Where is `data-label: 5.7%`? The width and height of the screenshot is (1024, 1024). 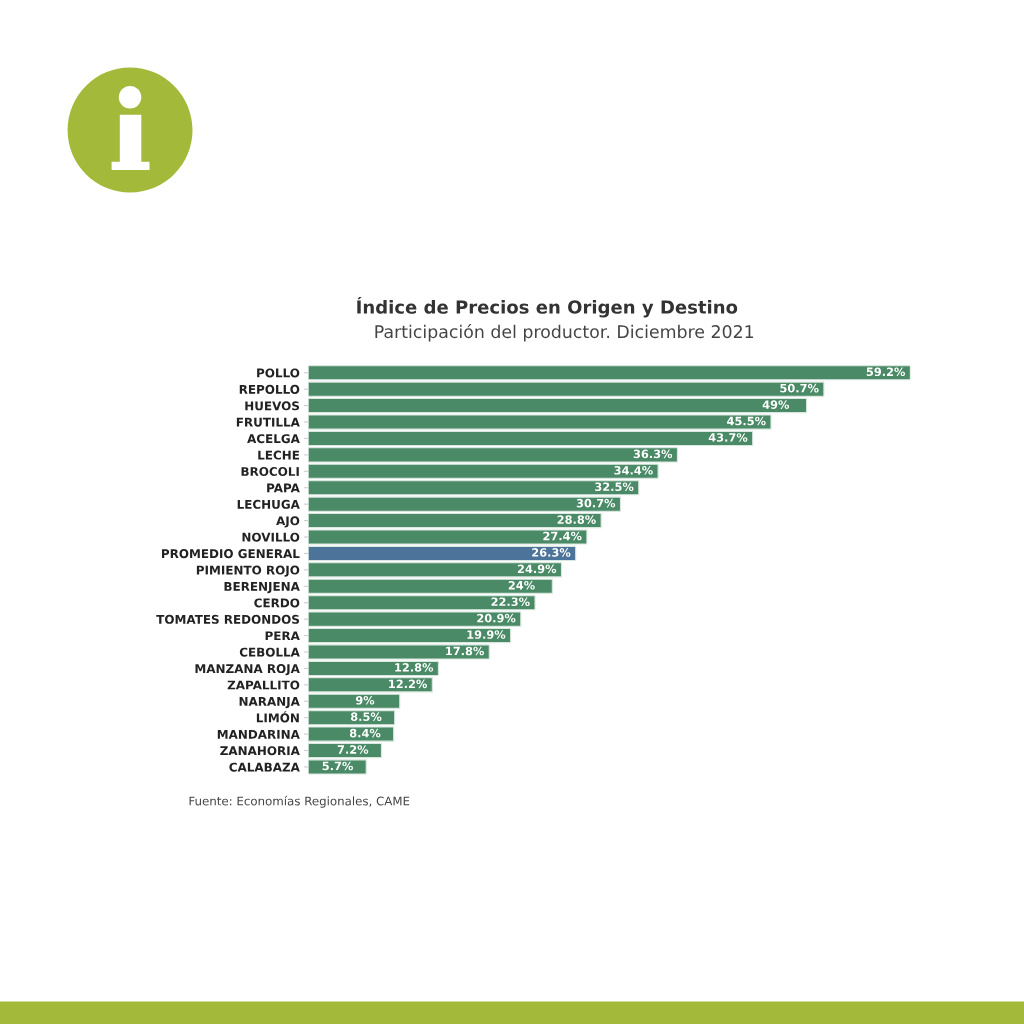
data-label: 5.7% is located at coordinates (337, 766).